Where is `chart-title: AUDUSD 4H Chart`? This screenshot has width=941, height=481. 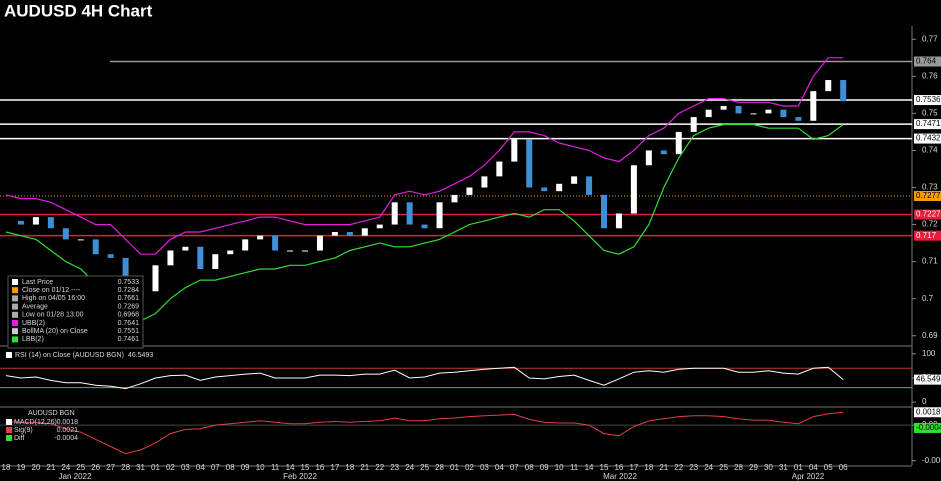 chart-title: AUDUSD 4H Chart is located at coordinates (78, 10).